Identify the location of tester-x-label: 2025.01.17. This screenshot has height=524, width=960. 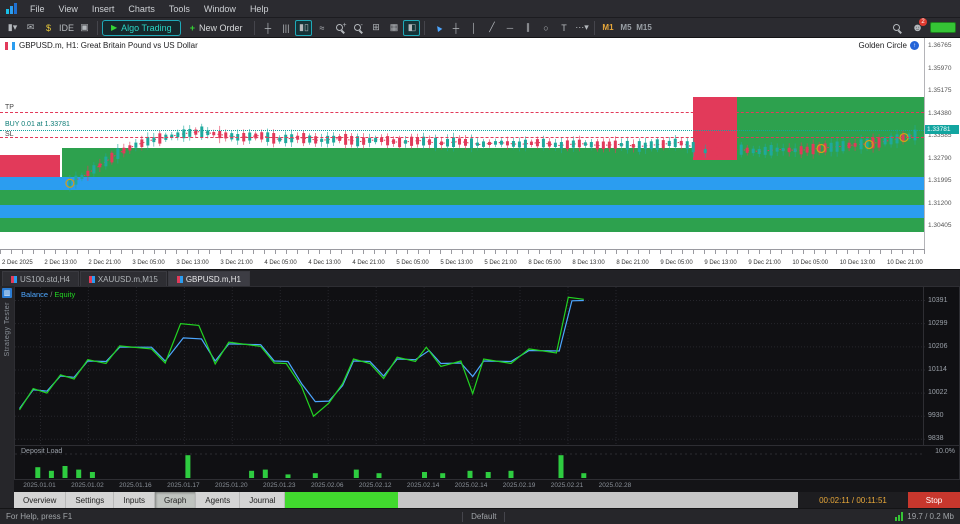
(183, 485).